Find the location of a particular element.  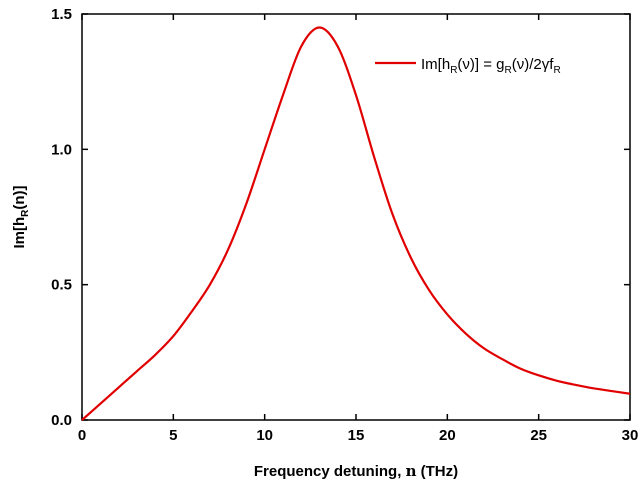

x-tick-label: 5 is located at coordinates (173, 435).